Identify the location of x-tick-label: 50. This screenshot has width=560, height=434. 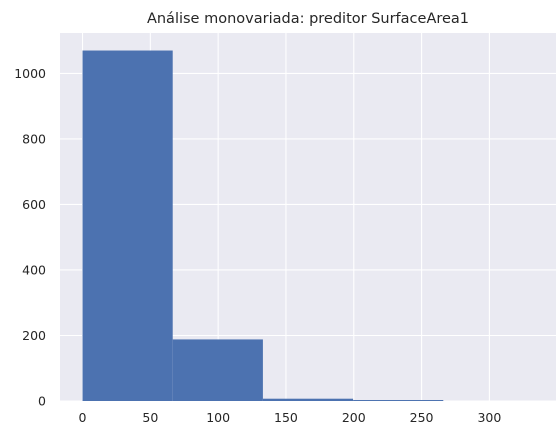
(150, 417).